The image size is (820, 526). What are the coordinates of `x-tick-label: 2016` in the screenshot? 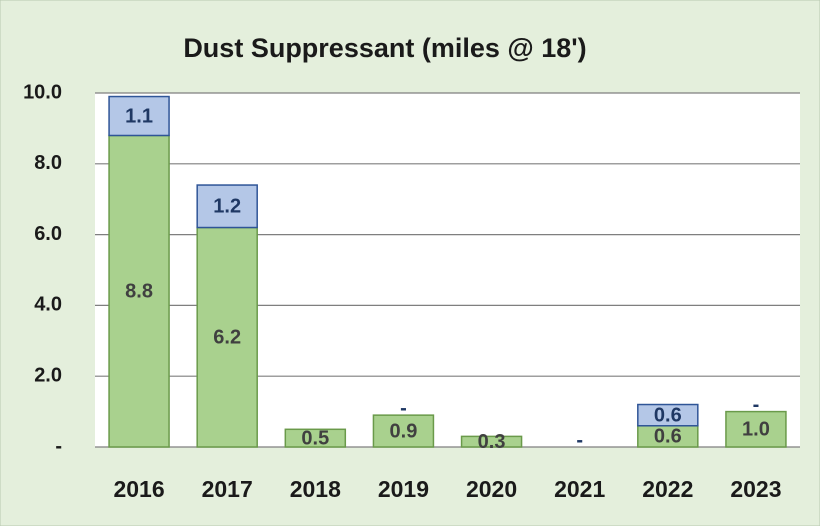 It's located at (138, 489).